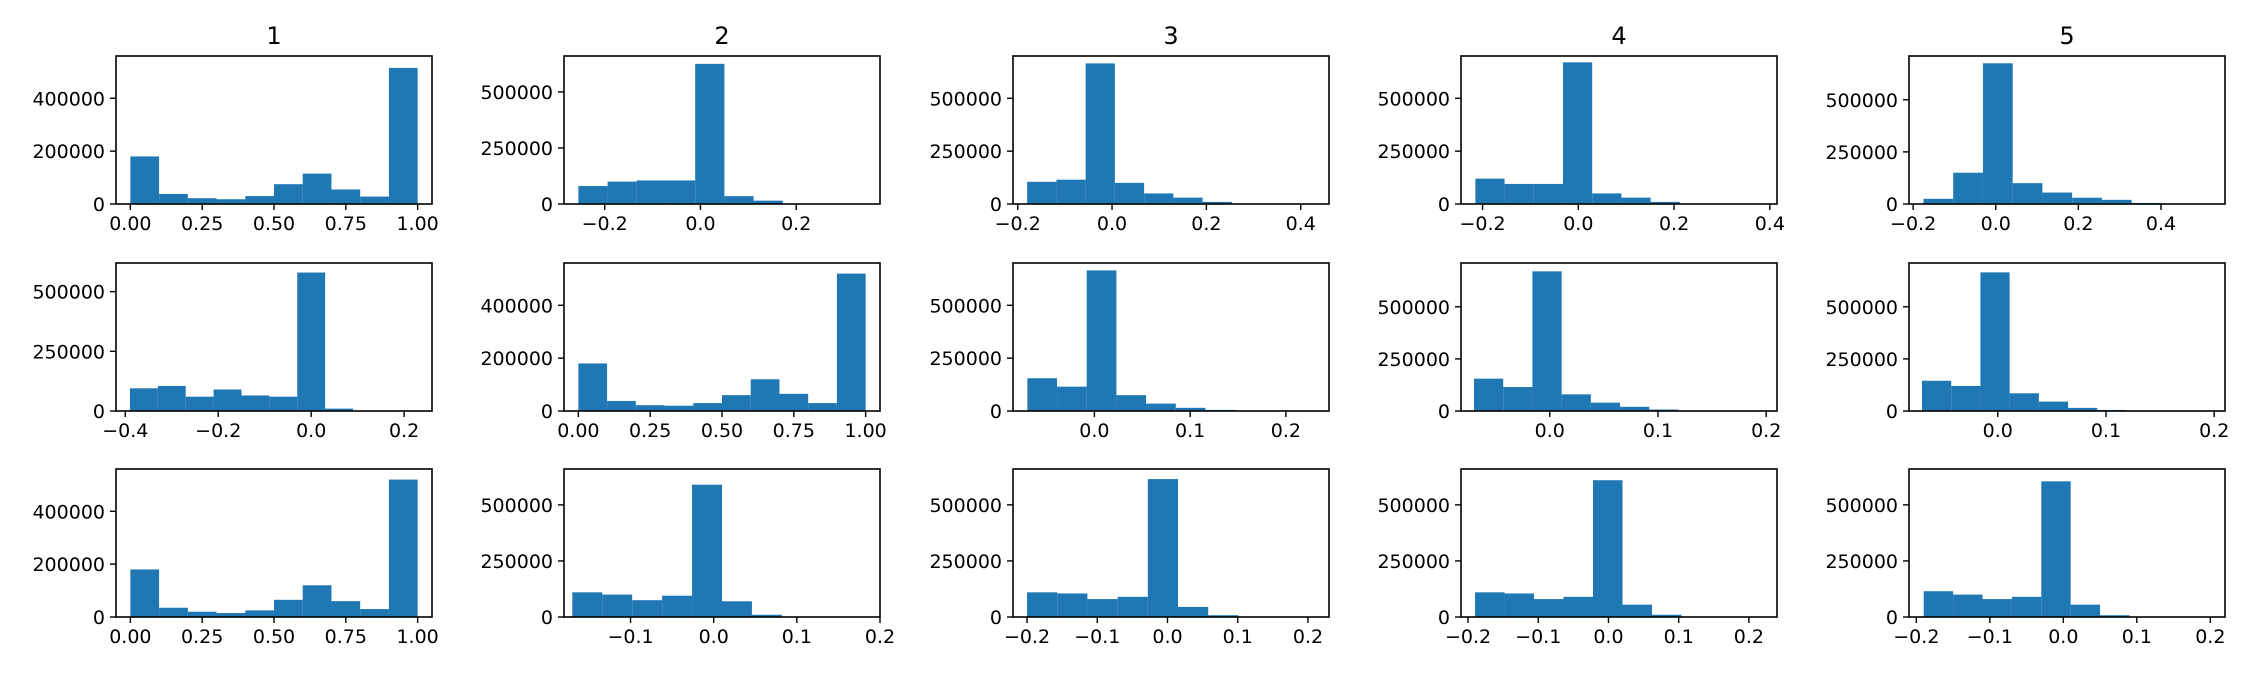  I want to click on subplot-r1-c4: −0.2 0.0 0.2 0.4 0 250000 500000, so click(1581, 145).